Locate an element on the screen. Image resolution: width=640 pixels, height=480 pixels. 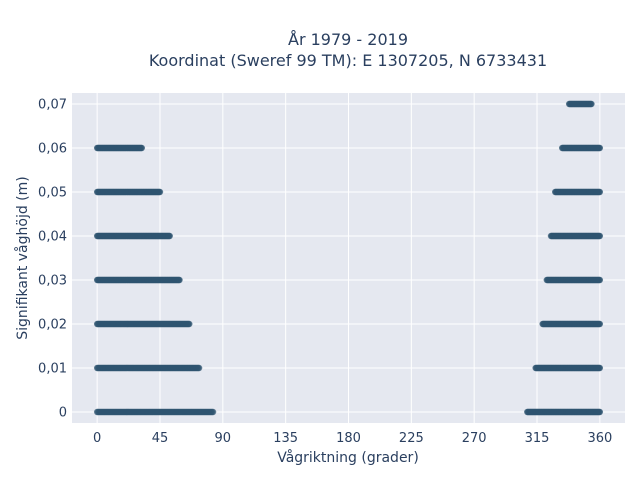
y-axis-ticks: 0 0,01 0,02 0,03 0,04 0,05 0,06 0,07 is located at coordinates (52, 259).